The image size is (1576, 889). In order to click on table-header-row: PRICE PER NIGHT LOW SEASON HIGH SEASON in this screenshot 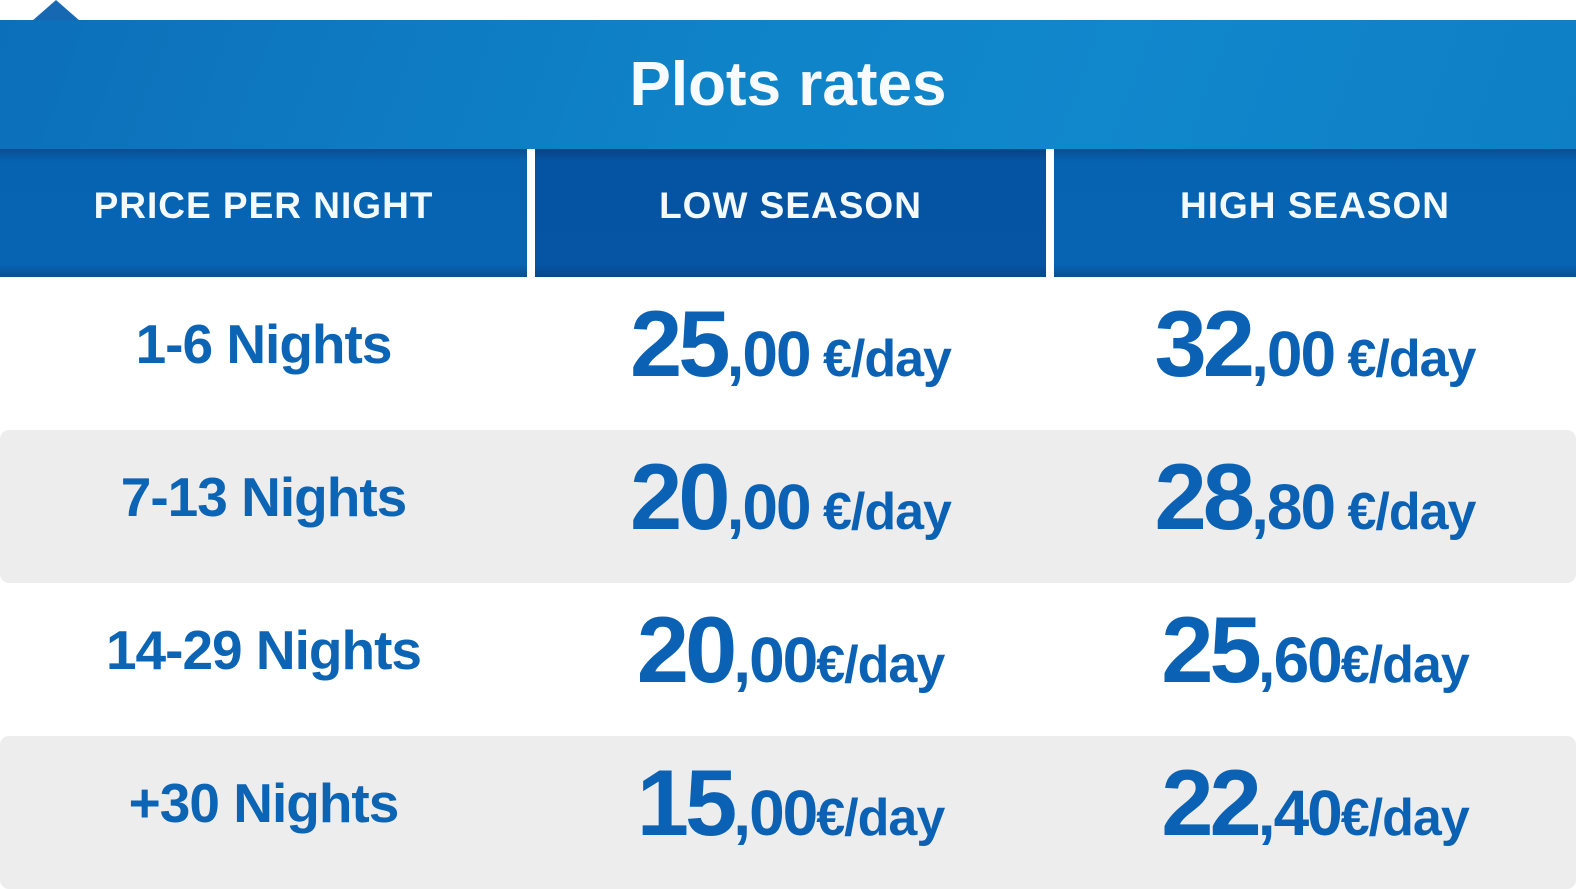, I will do `click(788, 213)`.